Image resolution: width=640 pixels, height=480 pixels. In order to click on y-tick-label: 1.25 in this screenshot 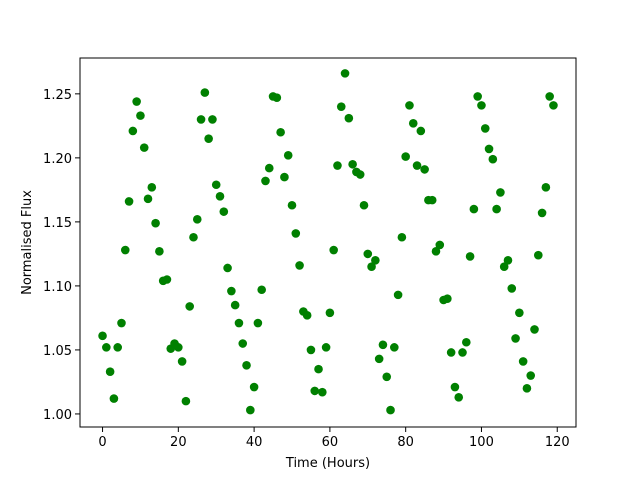, I will do `click(57, 95)`.